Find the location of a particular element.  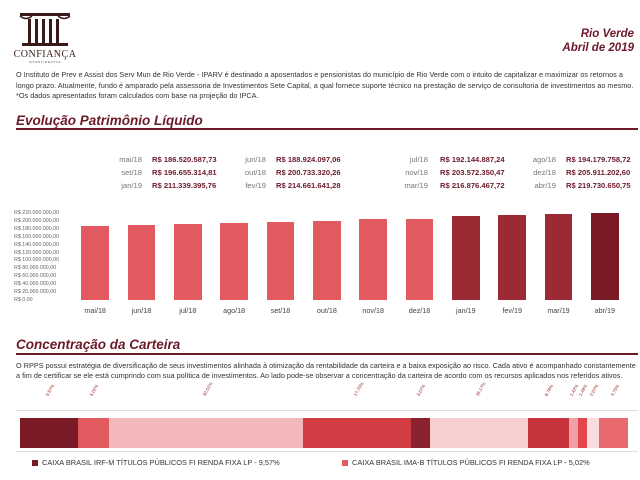

x-axis-tick: nov/18 is located at coordinates (373, 310).